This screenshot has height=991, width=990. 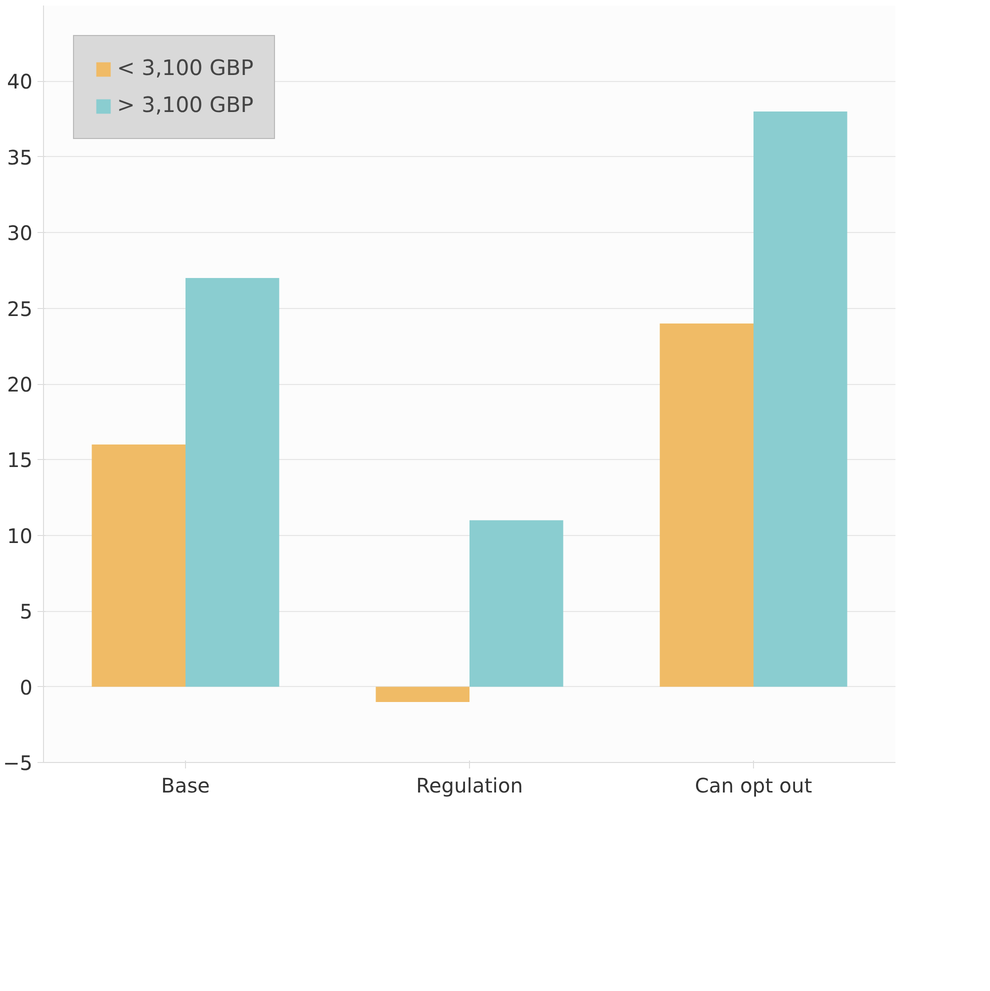 I want to click on y-tick-label: 5, so click(x=26, y=612).